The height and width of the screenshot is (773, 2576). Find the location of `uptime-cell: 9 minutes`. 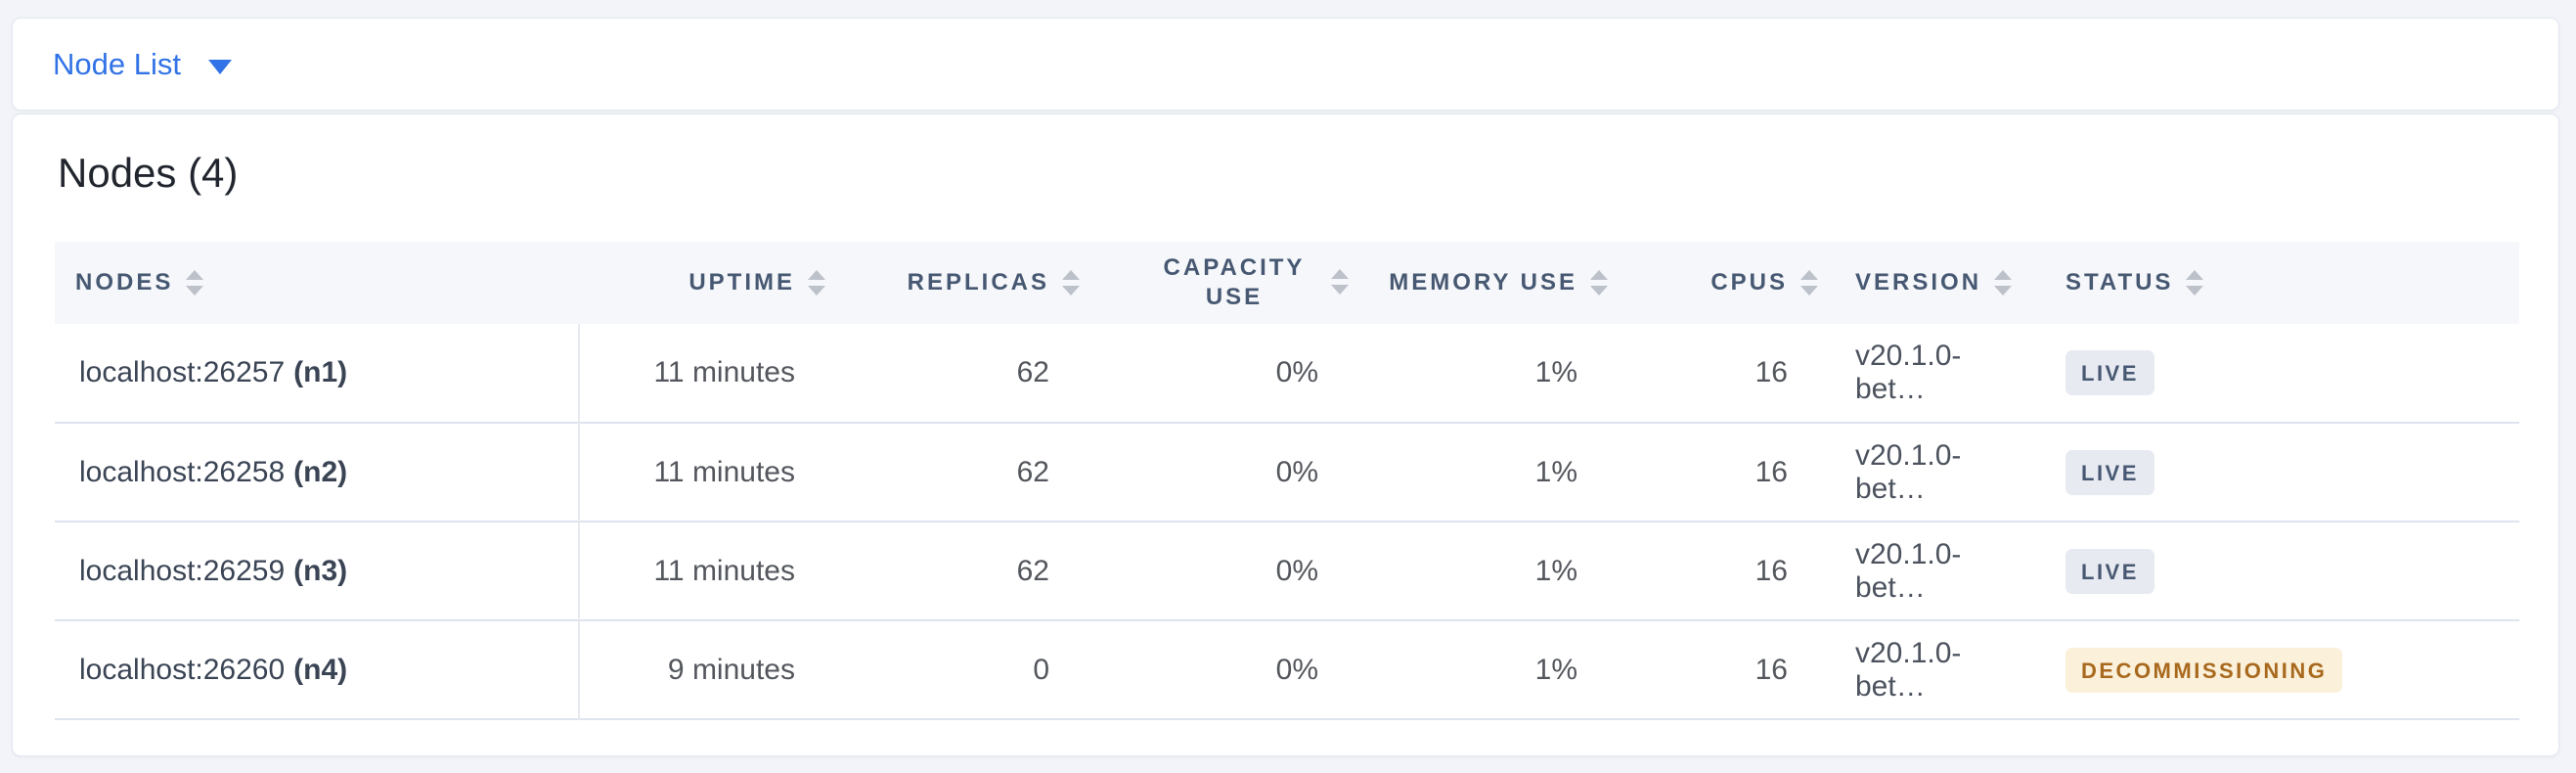

uptime-cell: 9 minutes is located at coordinates (731, 669).